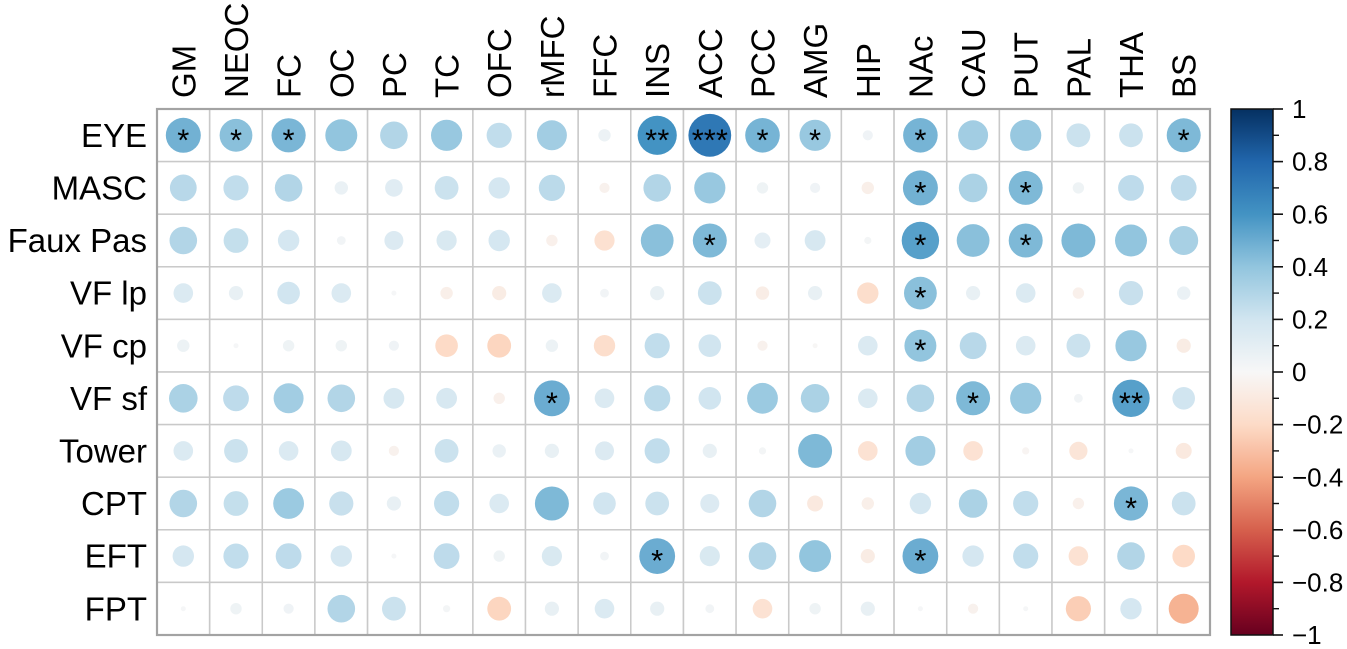  I want to click on colorbar-tick-label: −0.6, so click(1317, 530).